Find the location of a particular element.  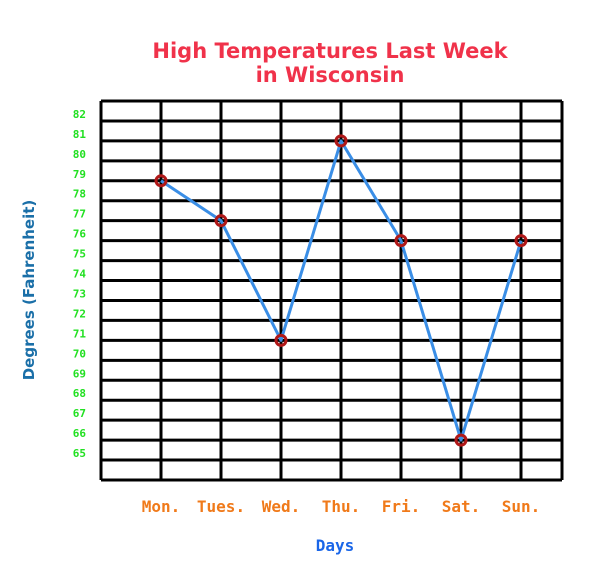

y-tick-label: 65 is located at coordinates (79, 453).